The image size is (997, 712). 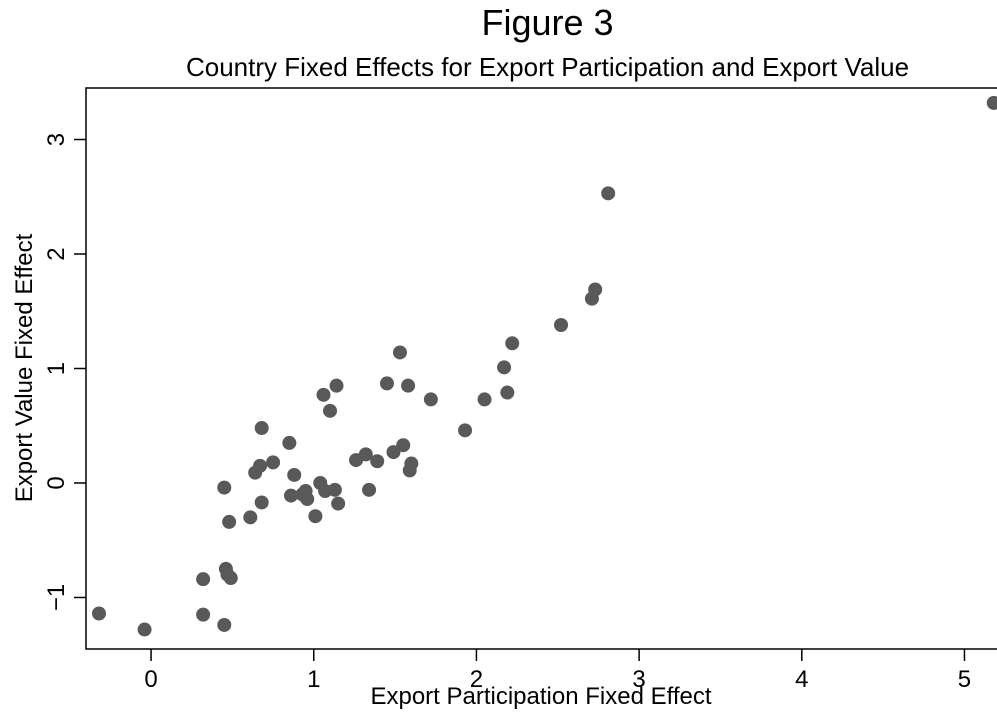 I want to click on y-tick-label: −1, so click(x=56, y=597).